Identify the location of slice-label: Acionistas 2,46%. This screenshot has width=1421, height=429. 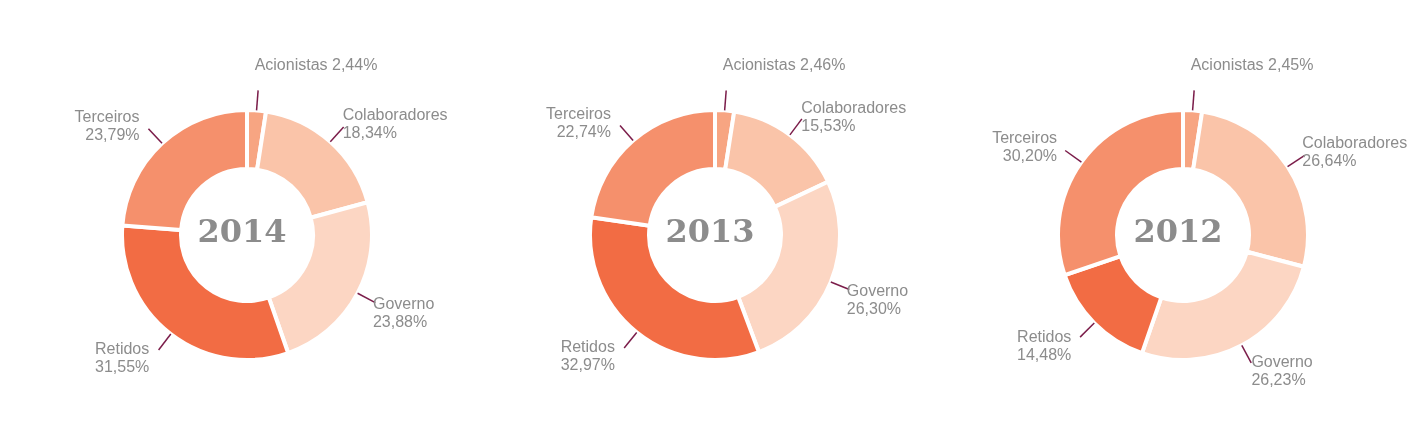
(784, 65).